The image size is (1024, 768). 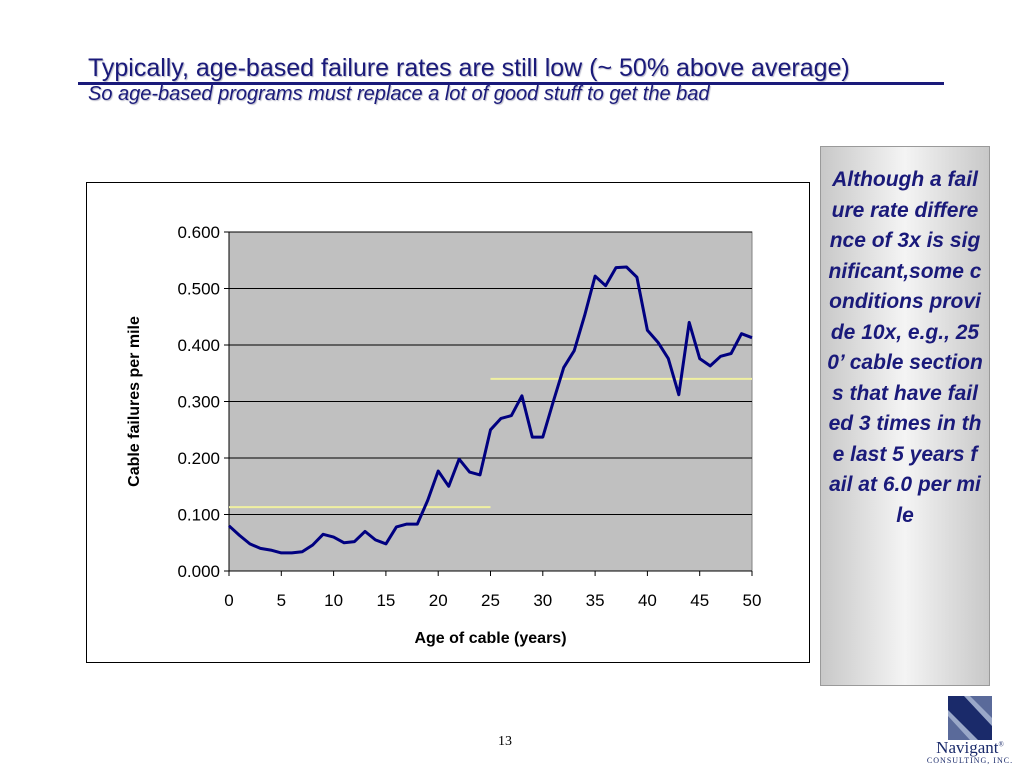 What do you see at coordinates (970, 718) in the screenshot?
I see `navigant-logo-mark` at bounding box center [970, 718].